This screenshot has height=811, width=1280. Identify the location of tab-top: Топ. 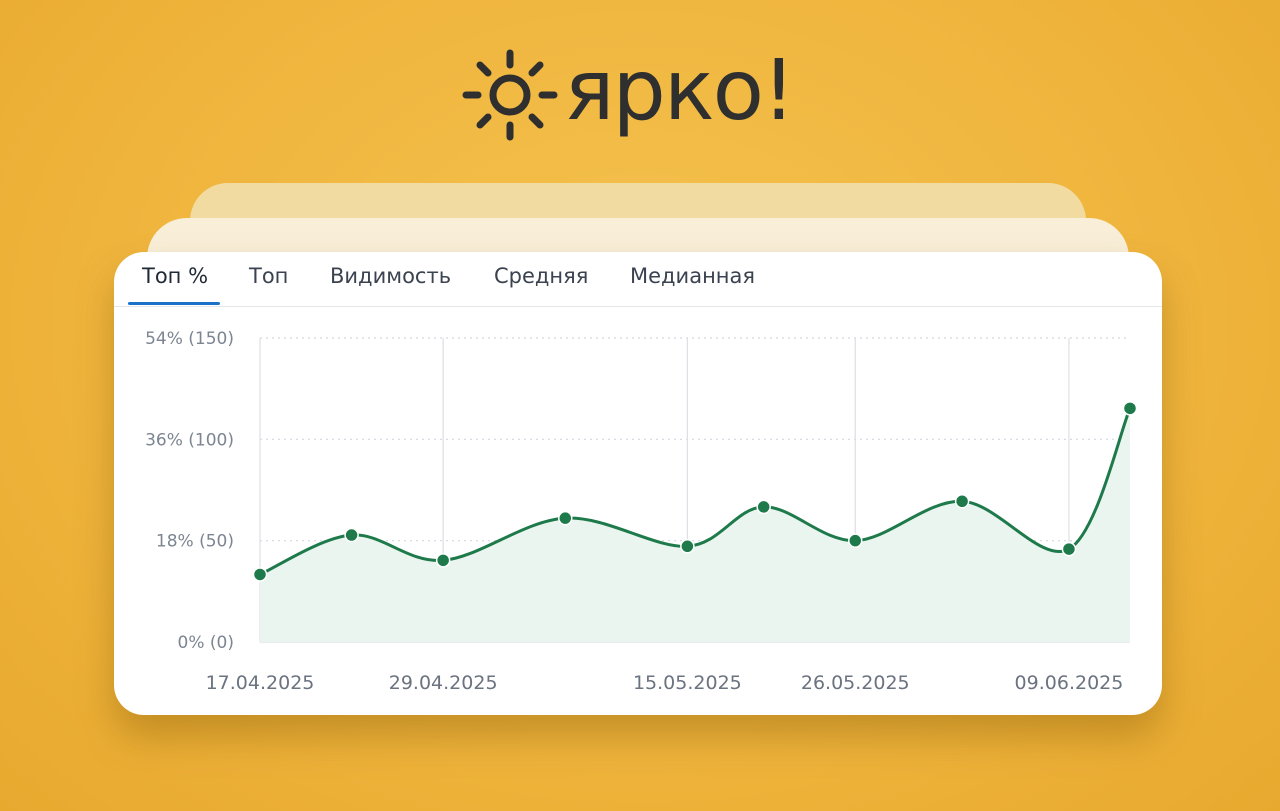
(269, 276).